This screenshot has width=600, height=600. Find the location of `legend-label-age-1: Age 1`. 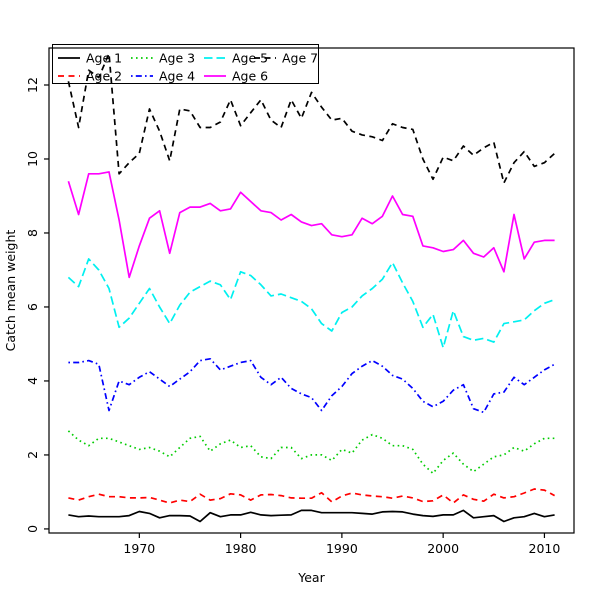

legend-label-age-1: Age 1 is located at coordinates (104, 58).